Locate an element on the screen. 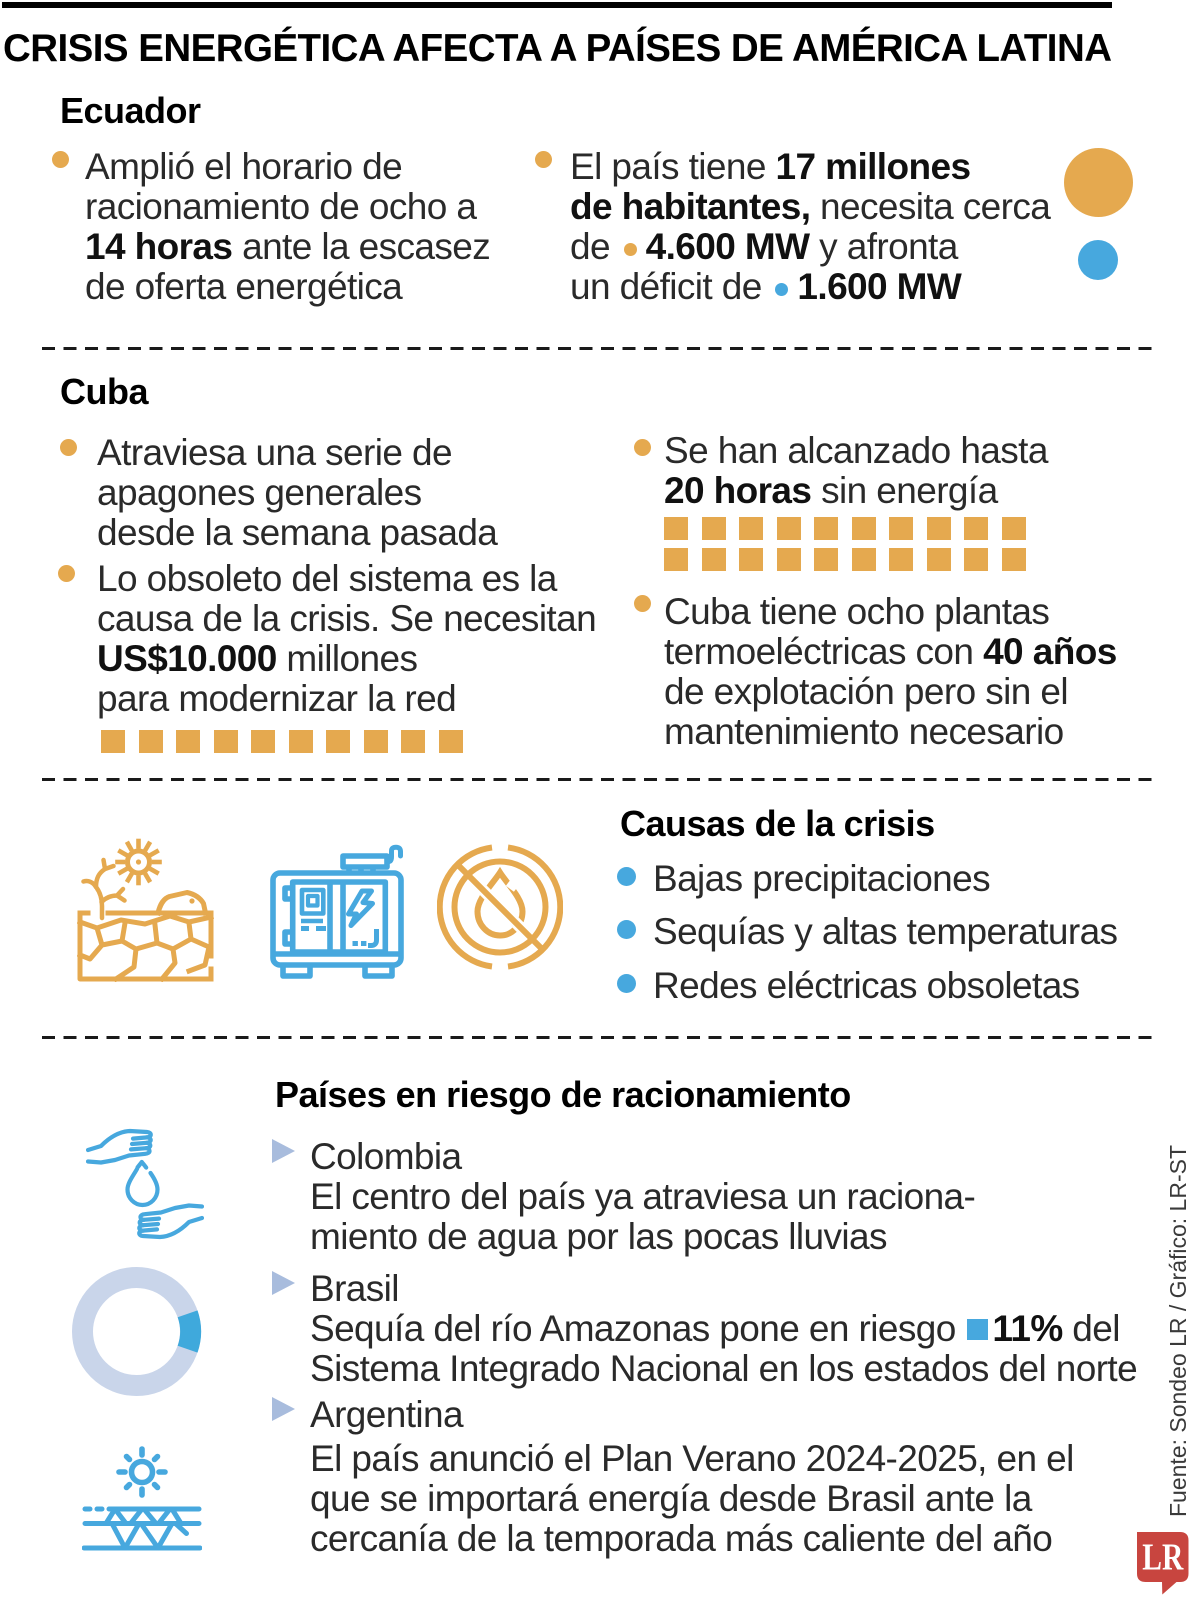 The width and height of the screenshot is (1200, 1607). svg-text: LR is located at coordinates (1163, 1558).